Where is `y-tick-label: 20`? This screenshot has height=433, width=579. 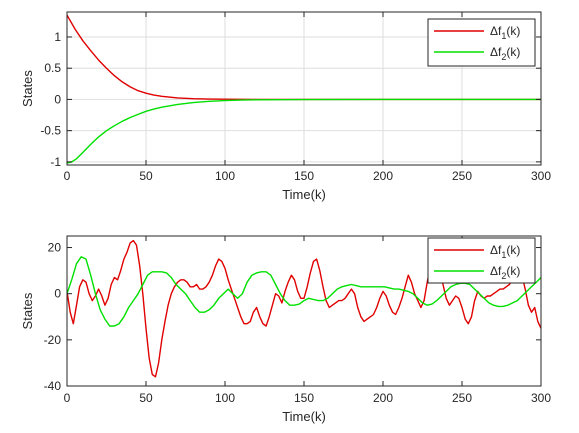 y-tick-label: 20 is located at coordinates (55, 248).